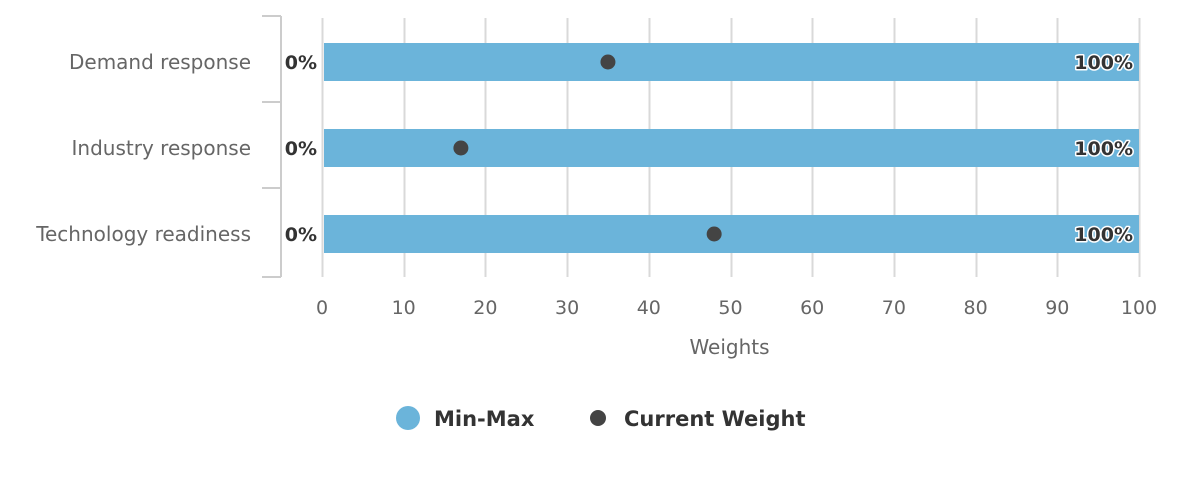  I want to click on x-tick-label: 90, so click(1057, 308).